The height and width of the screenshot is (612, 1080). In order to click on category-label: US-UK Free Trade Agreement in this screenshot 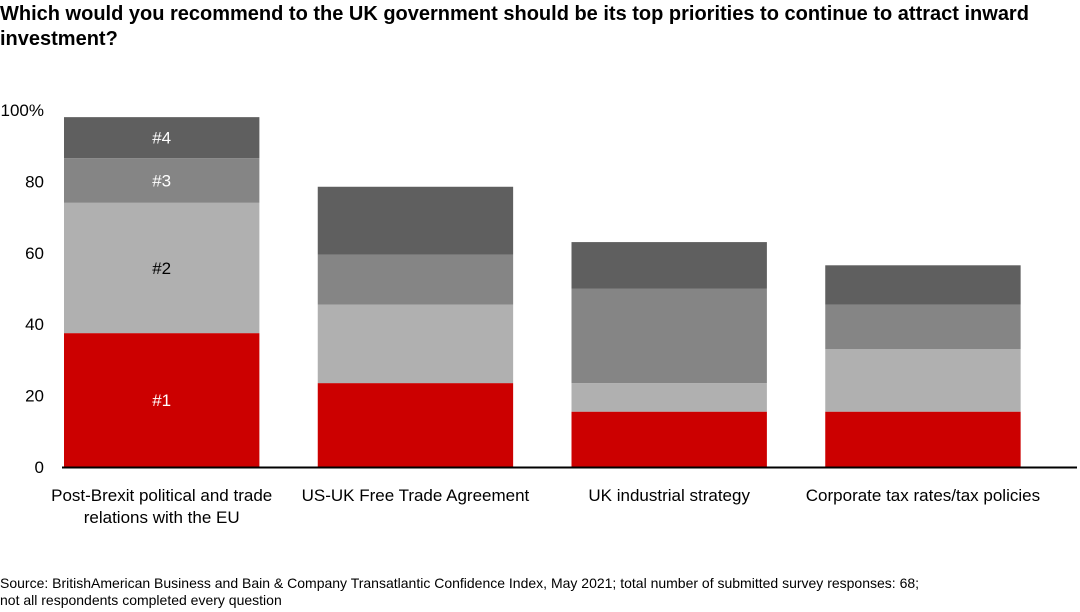, I will do `click(415, 495)`.